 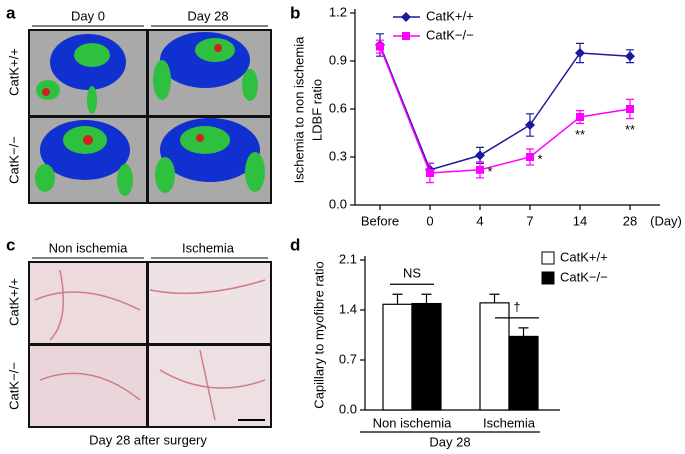 What do you see at coordinates (479, 220) in the screenshot?
I see `x-tick-label: 4` at bounding box center [479, 220].